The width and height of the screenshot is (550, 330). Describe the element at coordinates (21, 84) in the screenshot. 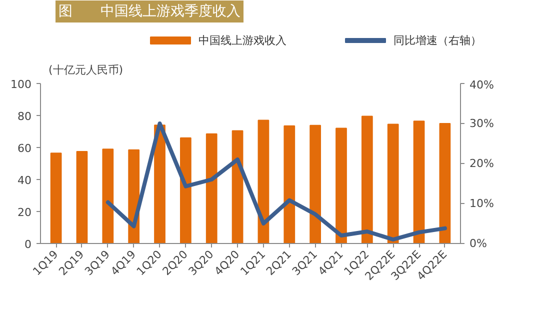

I see `y-tick-label: 100` at that location.